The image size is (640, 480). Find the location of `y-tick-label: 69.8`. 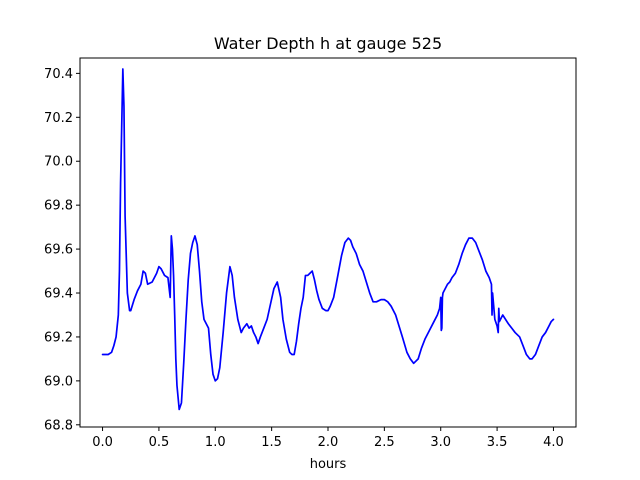

y-tick-label: 69.8 is located at coordinates (58, 206).